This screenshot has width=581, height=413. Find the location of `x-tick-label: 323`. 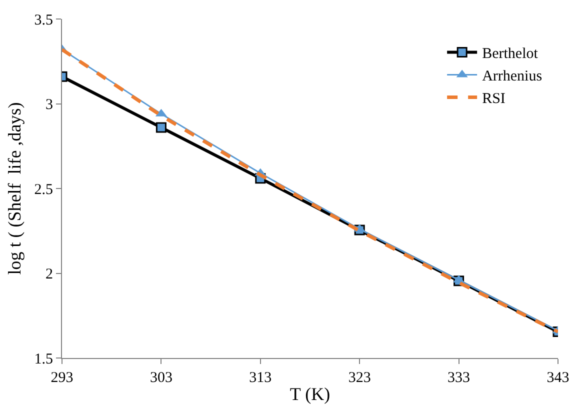

x-tick-label: 323 is located at coordinates (359, 378).